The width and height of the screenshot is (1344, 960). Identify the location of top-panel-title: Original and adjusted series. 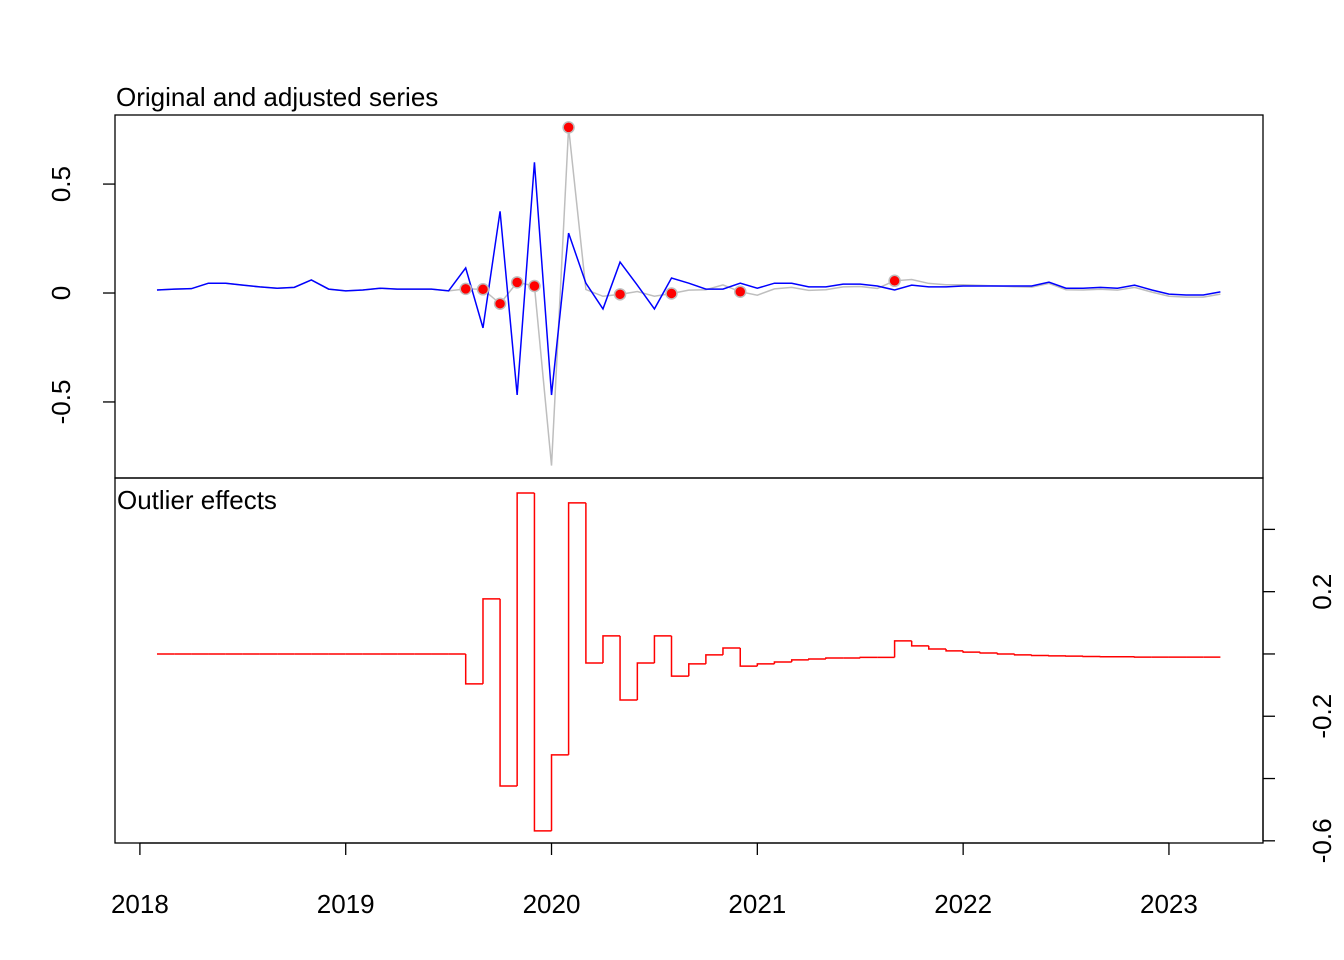
(277, 97).